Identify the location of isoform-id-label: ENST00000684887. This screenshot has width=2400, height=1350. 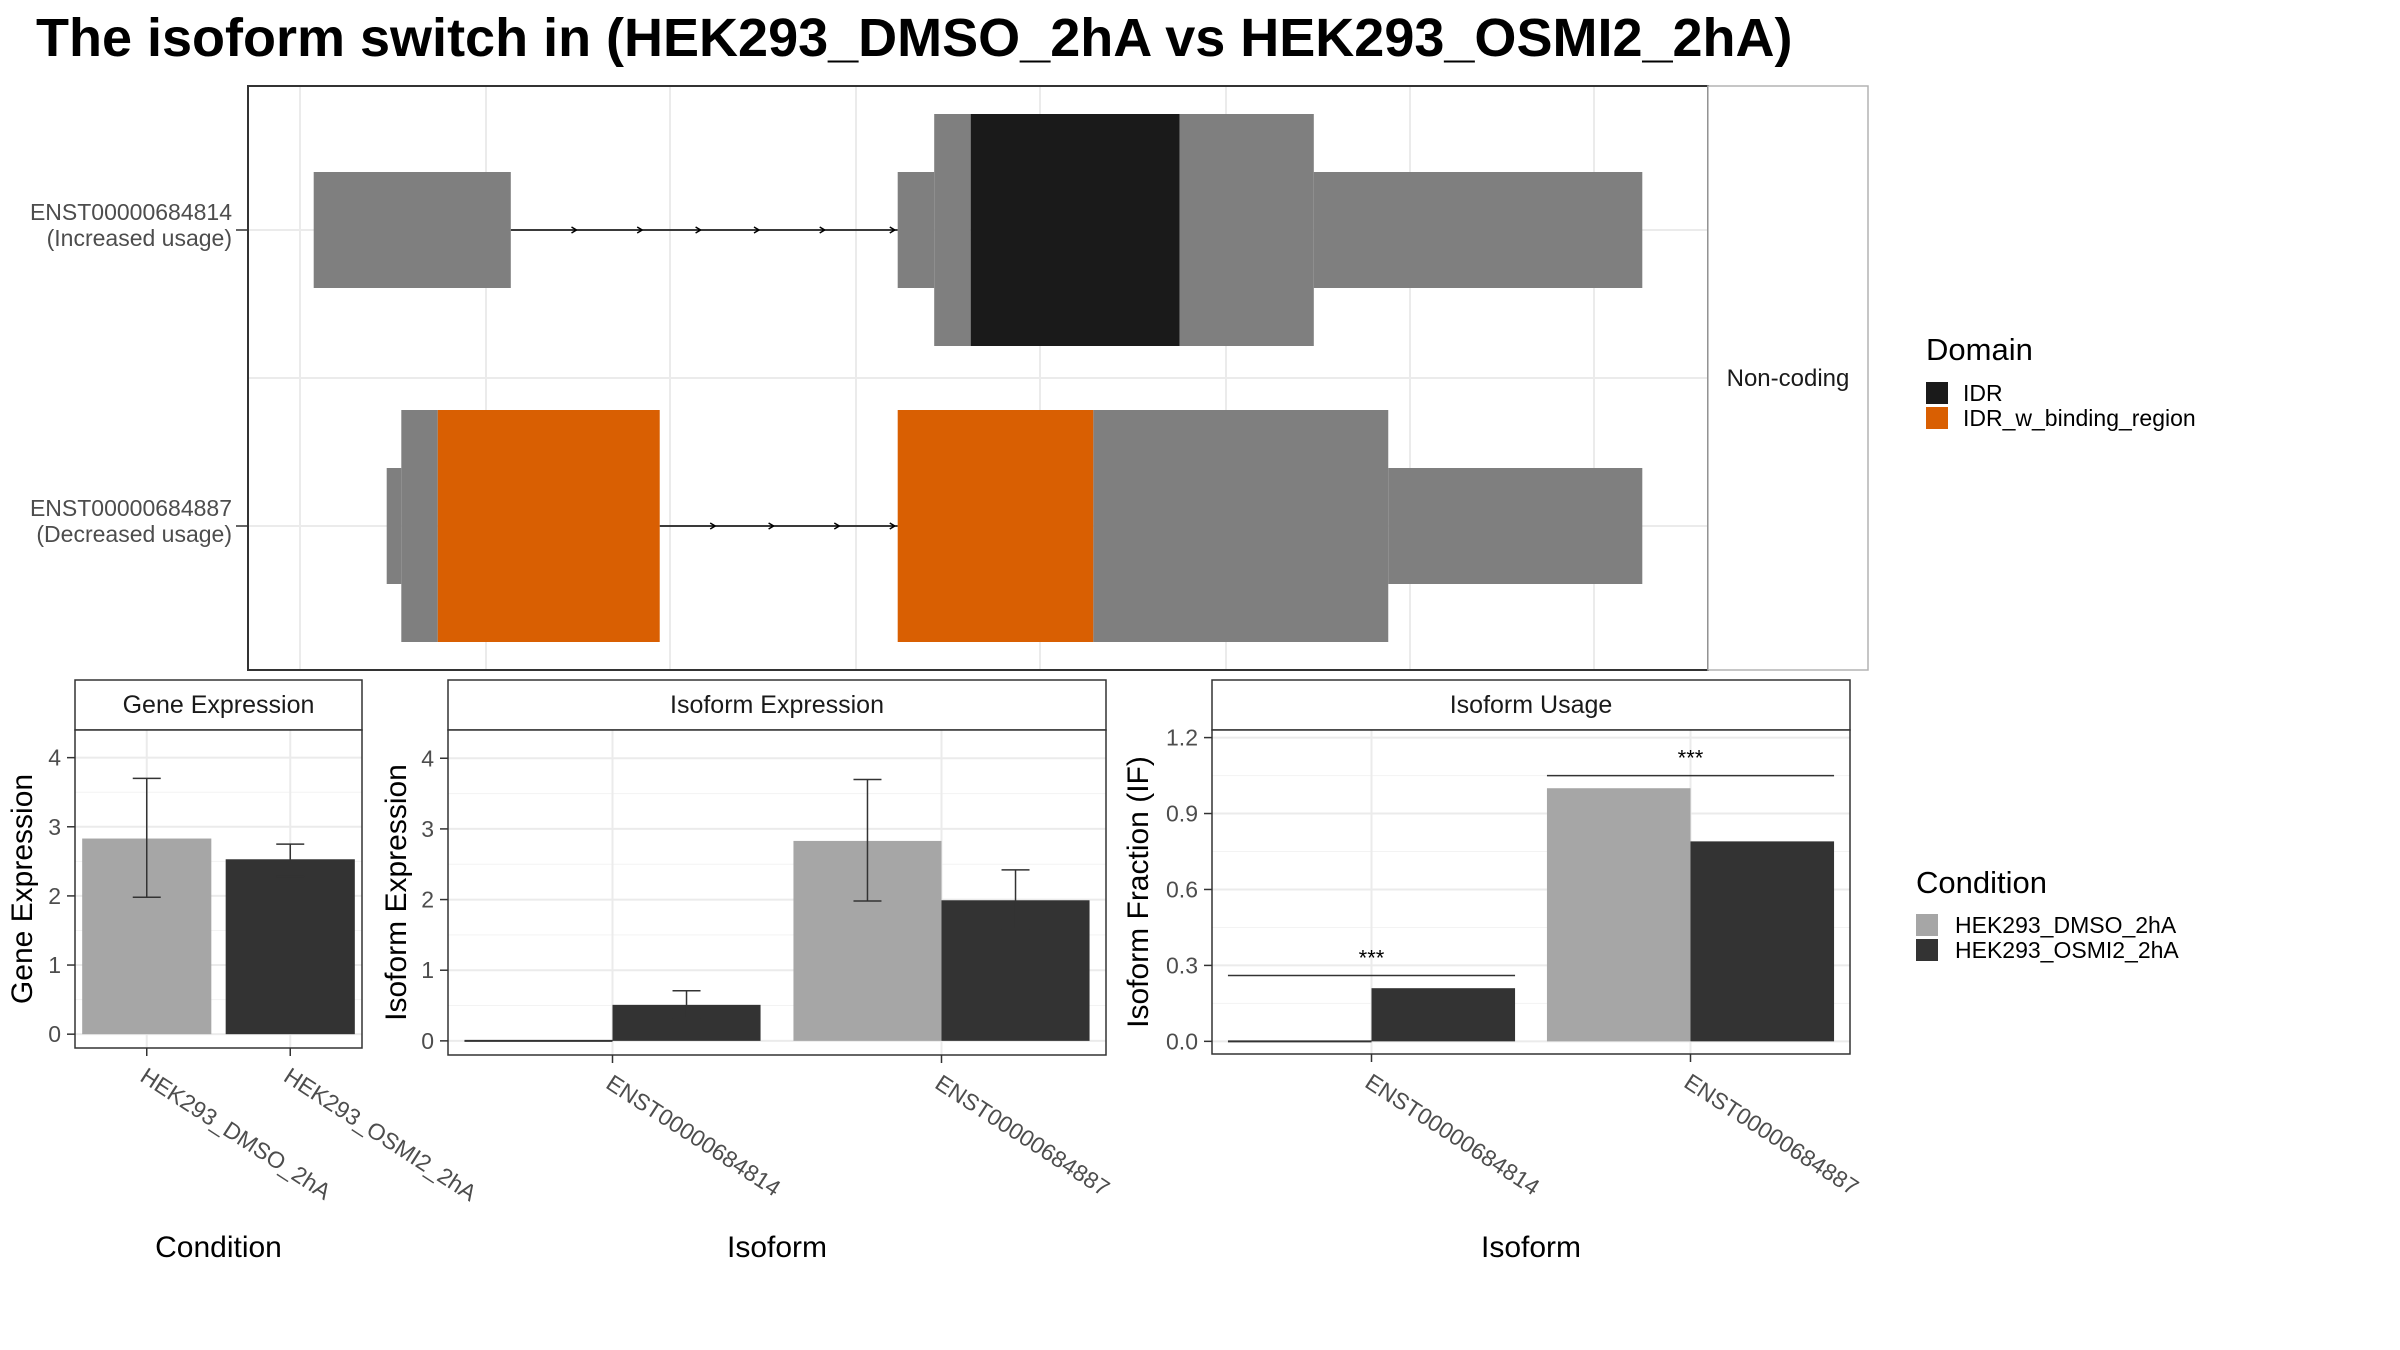
(131, 508).